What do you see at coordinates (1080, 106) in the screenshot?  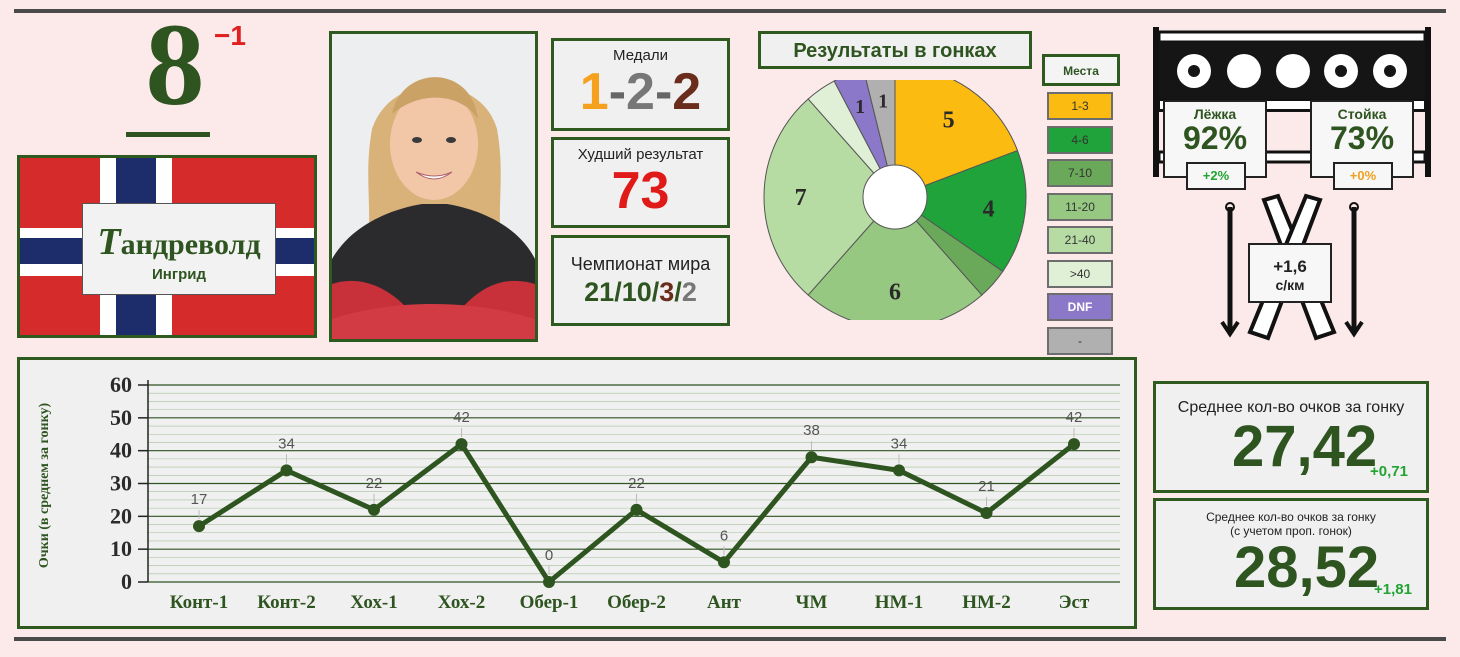 I see `legend-item: 1-3` at bounding box center [1080, 106].